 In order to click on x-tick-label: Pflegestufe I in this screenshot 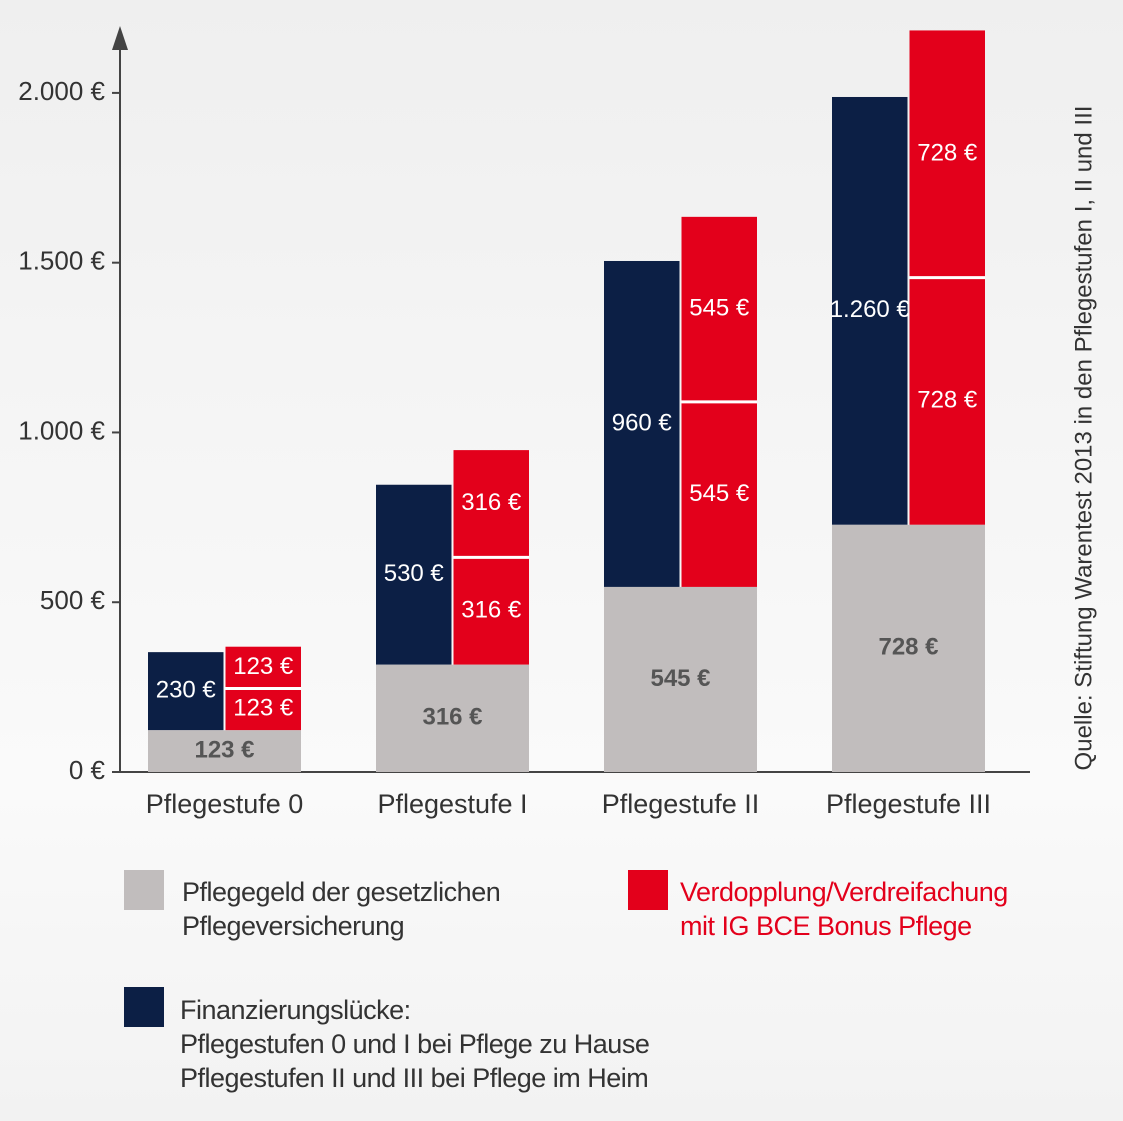, I will do `click(452, 804)`.